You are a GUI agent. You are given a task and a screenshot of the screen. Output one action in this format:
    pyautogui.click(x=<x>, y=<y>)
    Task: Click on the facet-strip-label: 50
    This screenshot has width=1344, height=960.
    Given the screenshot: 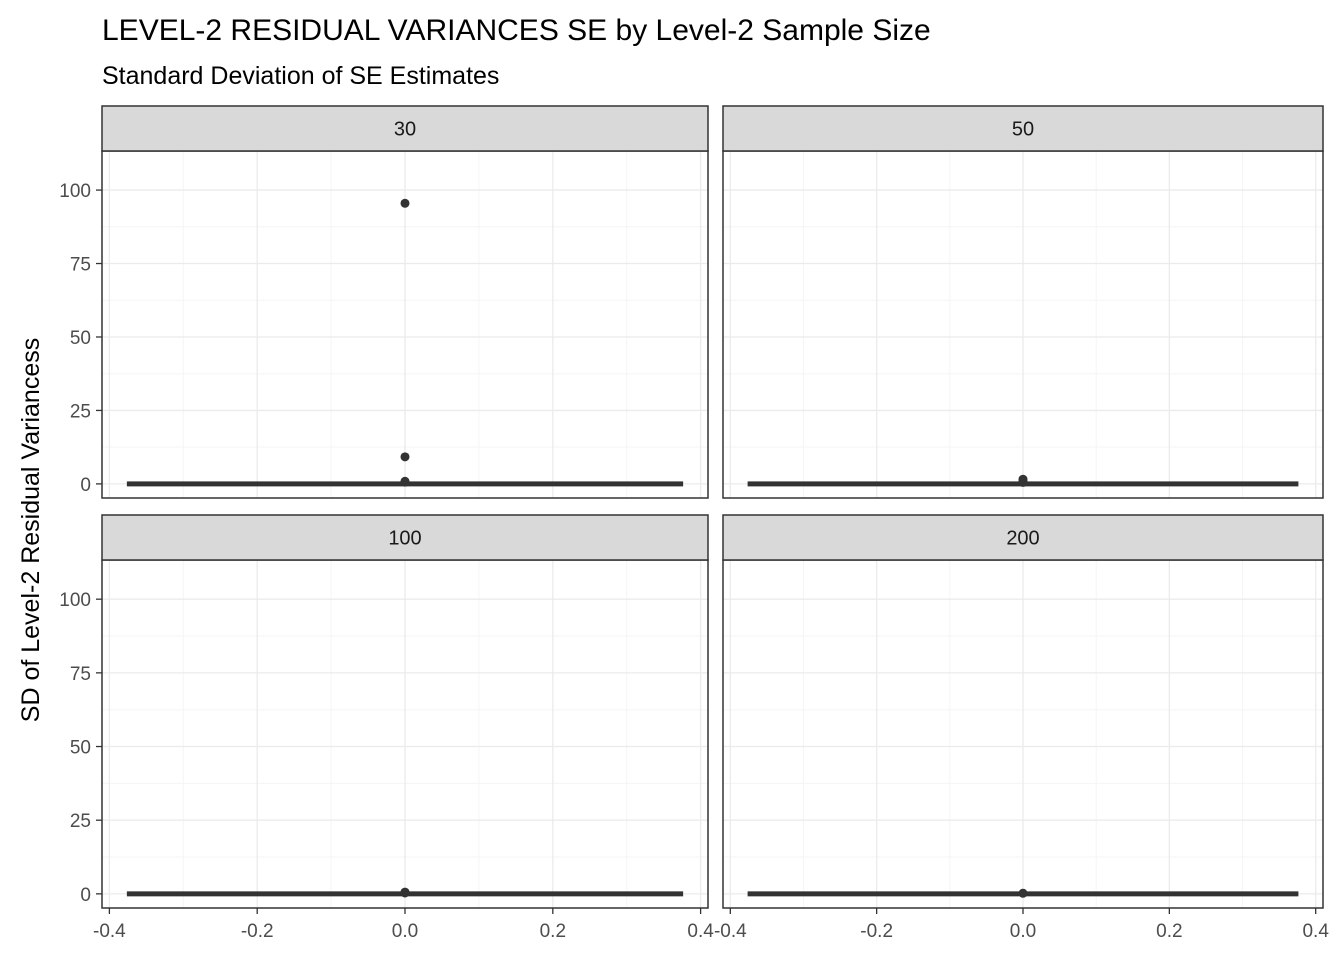 What is the action you would take?
    pyautogui.click(x=1023, y=130)
    